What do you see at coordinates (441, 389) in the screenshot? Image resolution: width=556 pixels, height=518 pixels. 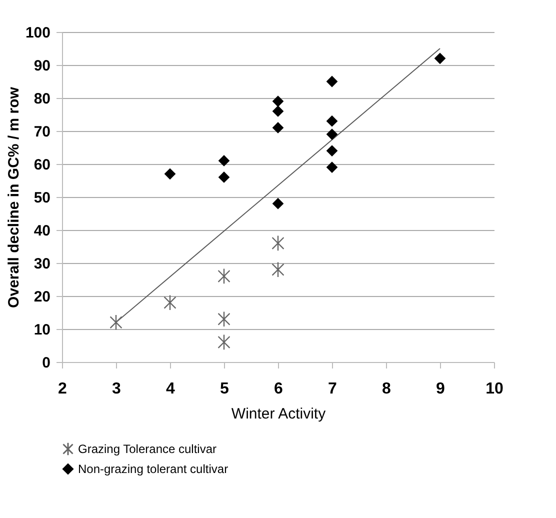 I see `x-tick-label: 9` at bounding box center [441, 389].